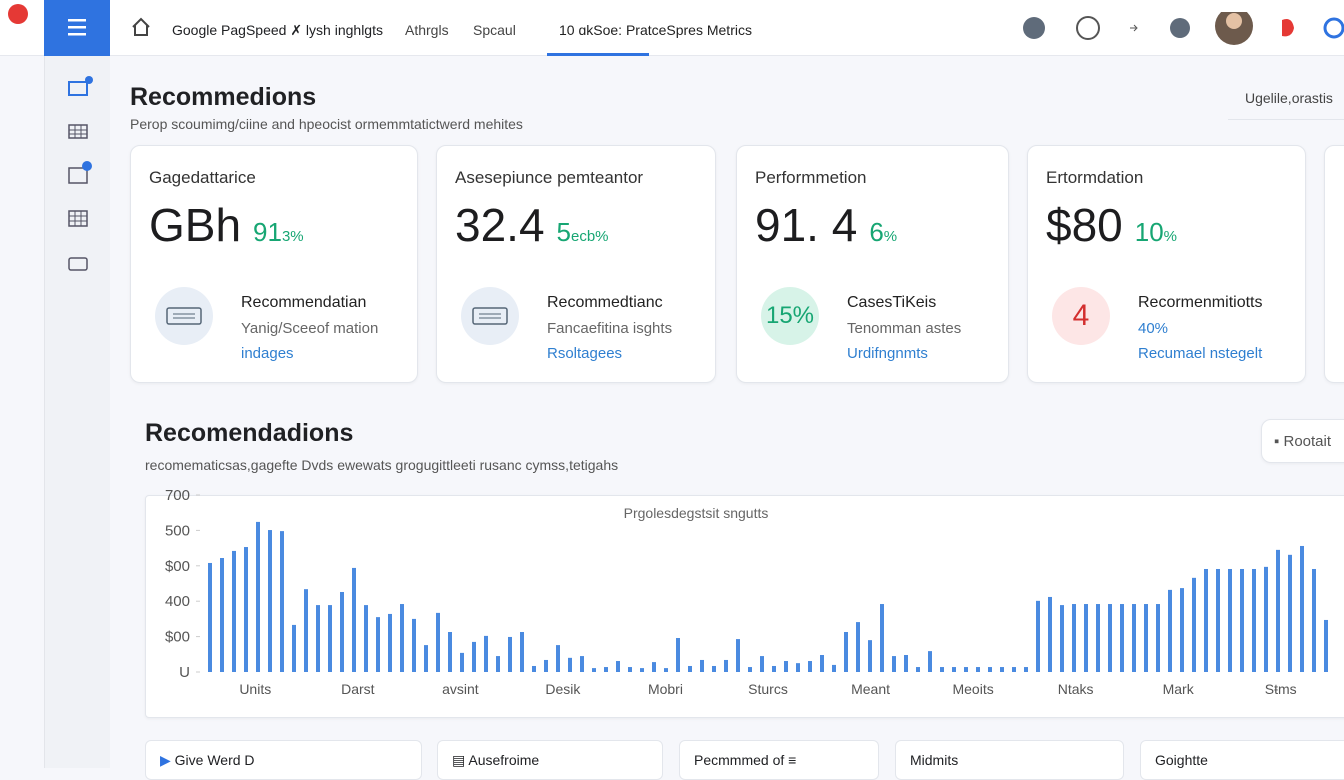 This screenshot has height=780, width=1344. I want to click on x-tick-label: Mark, so click(1179, 689).